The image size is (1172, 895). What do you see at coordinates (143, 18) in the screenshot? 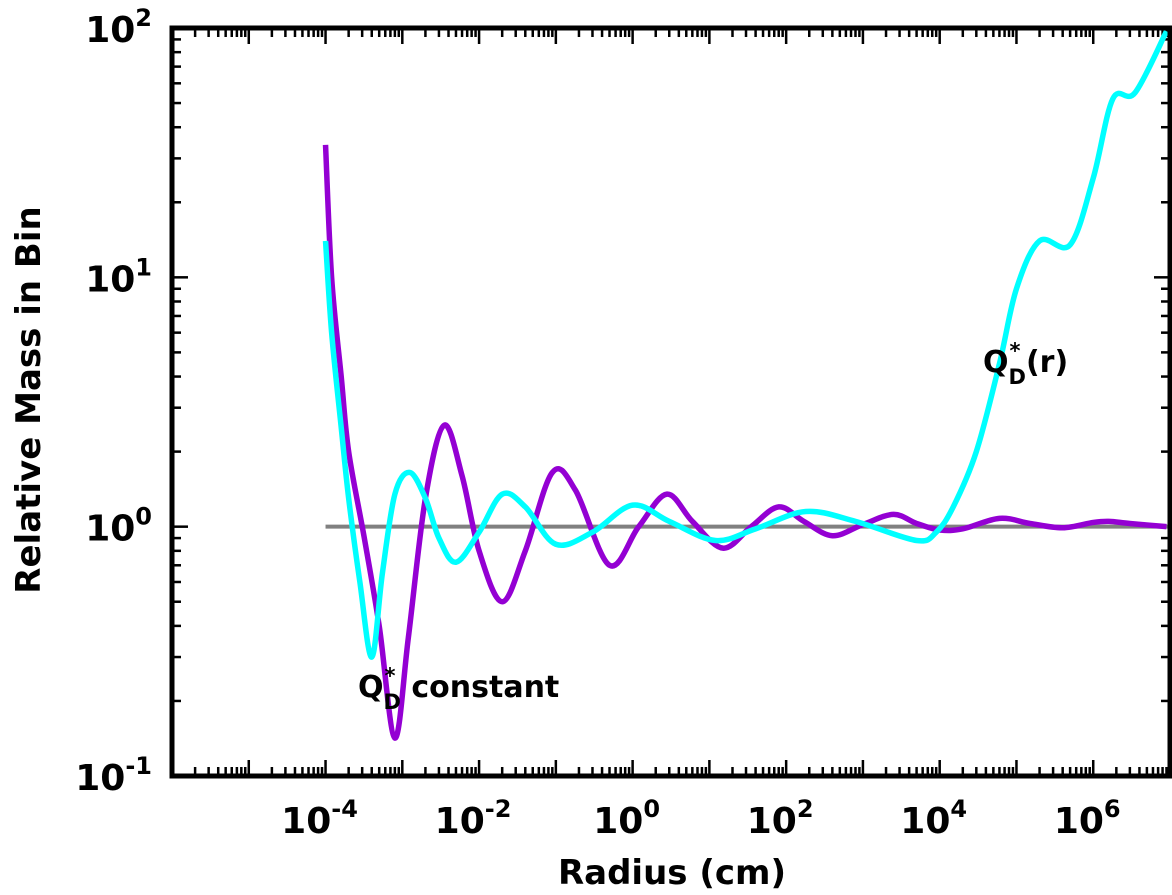
I see `y-tick-label-exponent: 2` at bounding box center [143, 18].